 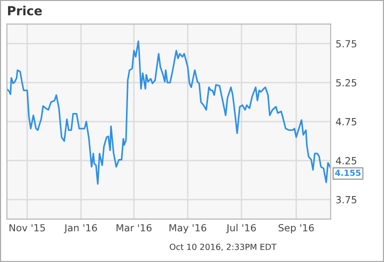 I want to click on text: Oct 10 2016, 2:33PM EDT, so click(x=223, y=247).